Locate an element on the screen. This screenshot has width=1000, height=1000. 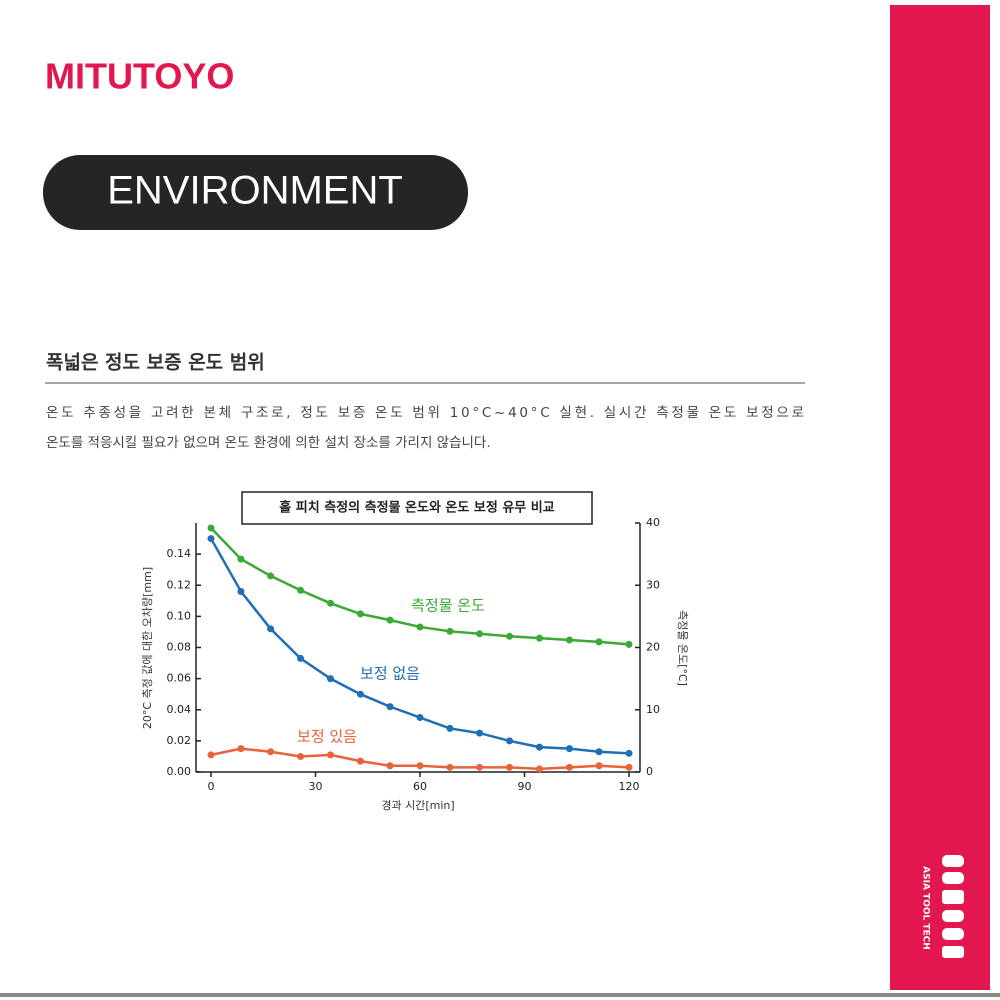
y-tick-label: 0.08 is located at coordinates (179, 647).